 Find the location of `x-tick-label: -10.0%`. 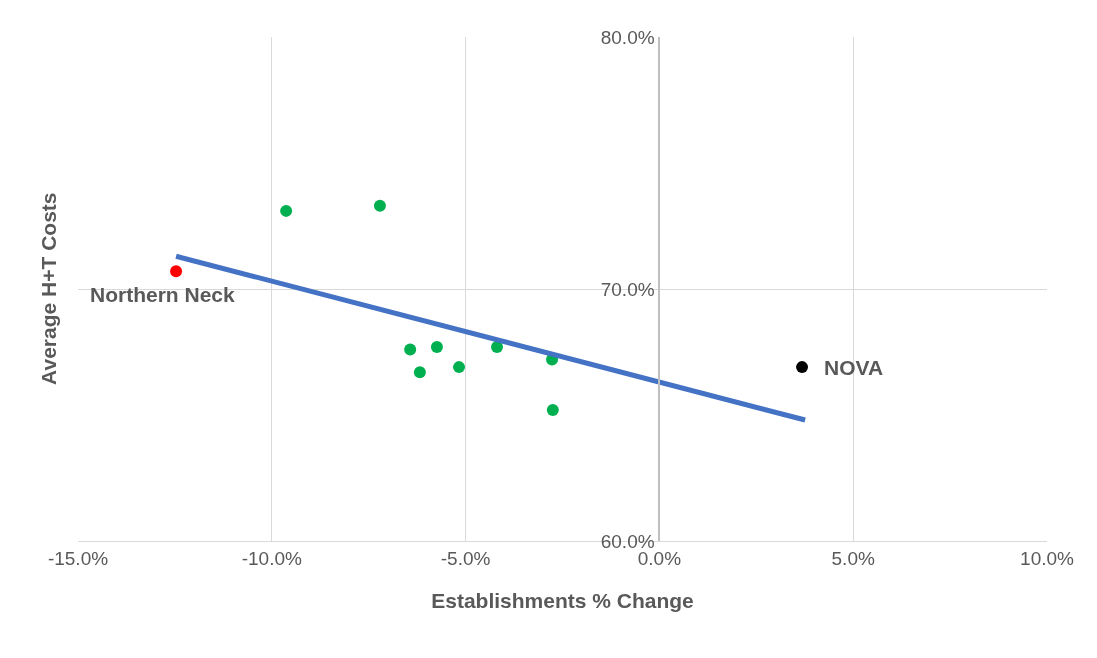

x-tick-label: -10.0% is located at coordinates (272, 558).